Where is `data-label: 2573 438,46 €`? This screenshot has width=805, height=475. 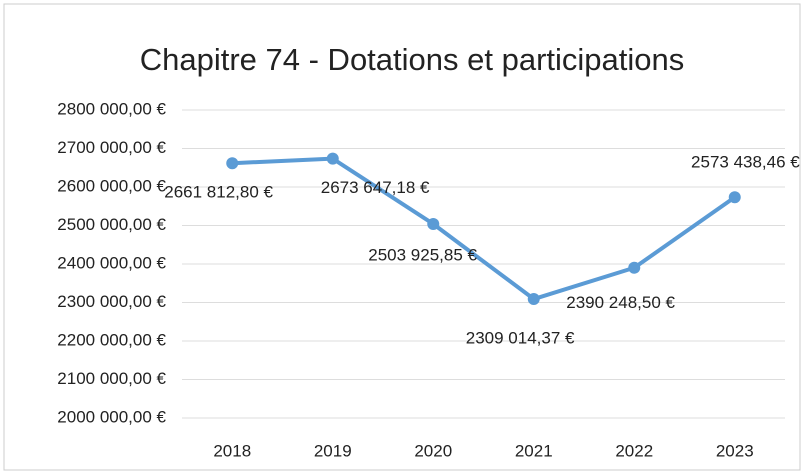 data-label: 2573 438,46 € is located at coordinates (745, 162).